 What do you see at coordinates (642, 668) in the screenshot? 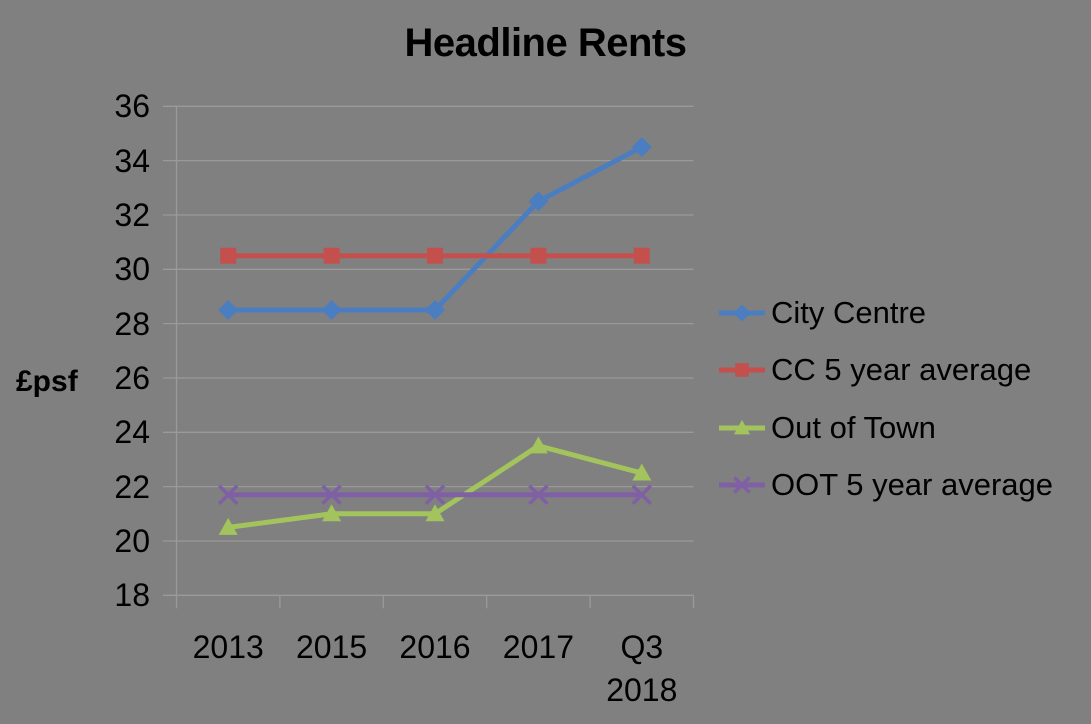
I see `x-tick-label: Q3 2018` at bounding box center [642, 668].